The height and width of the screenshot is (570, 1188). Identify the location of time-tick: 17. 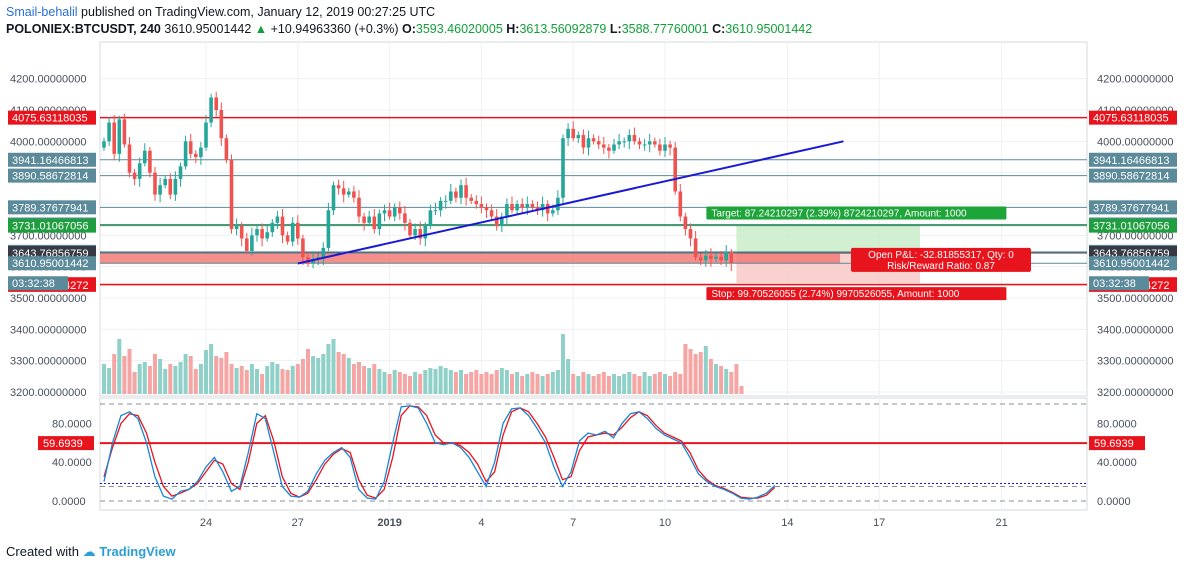
(879, 523).